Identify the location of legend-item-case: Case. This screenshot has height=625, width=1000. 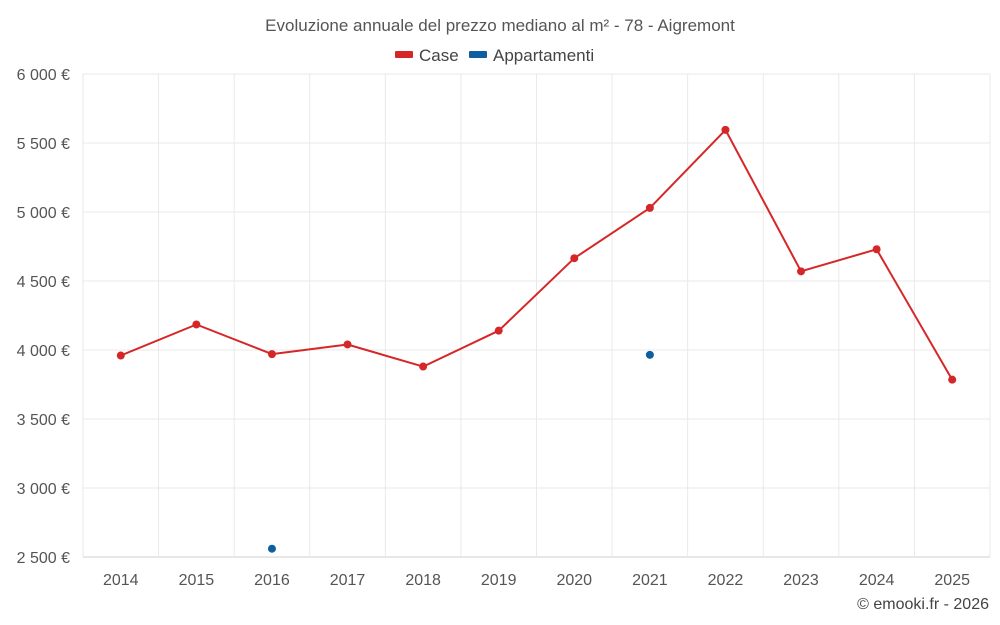
(427, 55).